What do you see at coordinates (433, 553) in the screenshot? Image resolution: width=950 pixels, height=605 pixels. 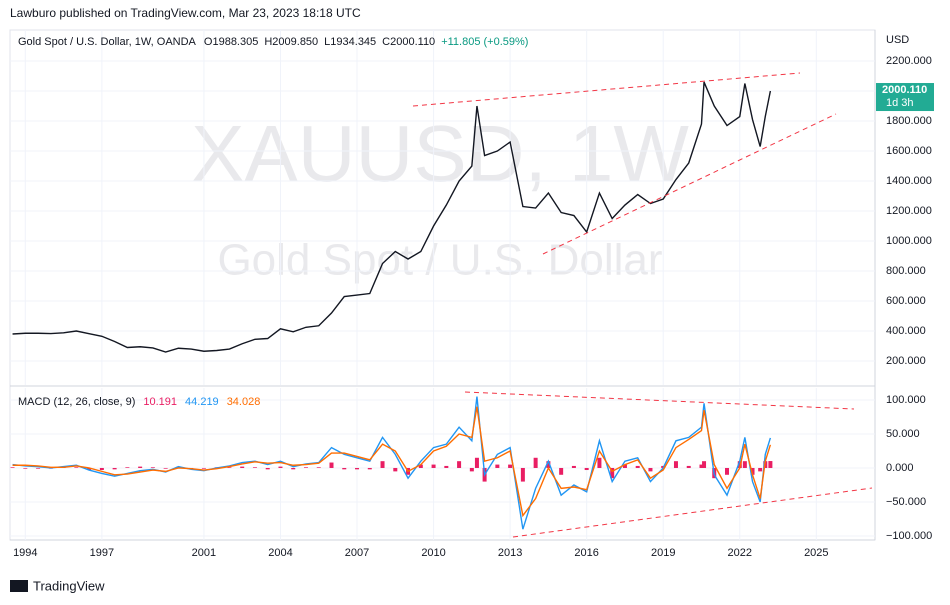 I see `x-tick-label: 2010` at bounding box center [433, 553].